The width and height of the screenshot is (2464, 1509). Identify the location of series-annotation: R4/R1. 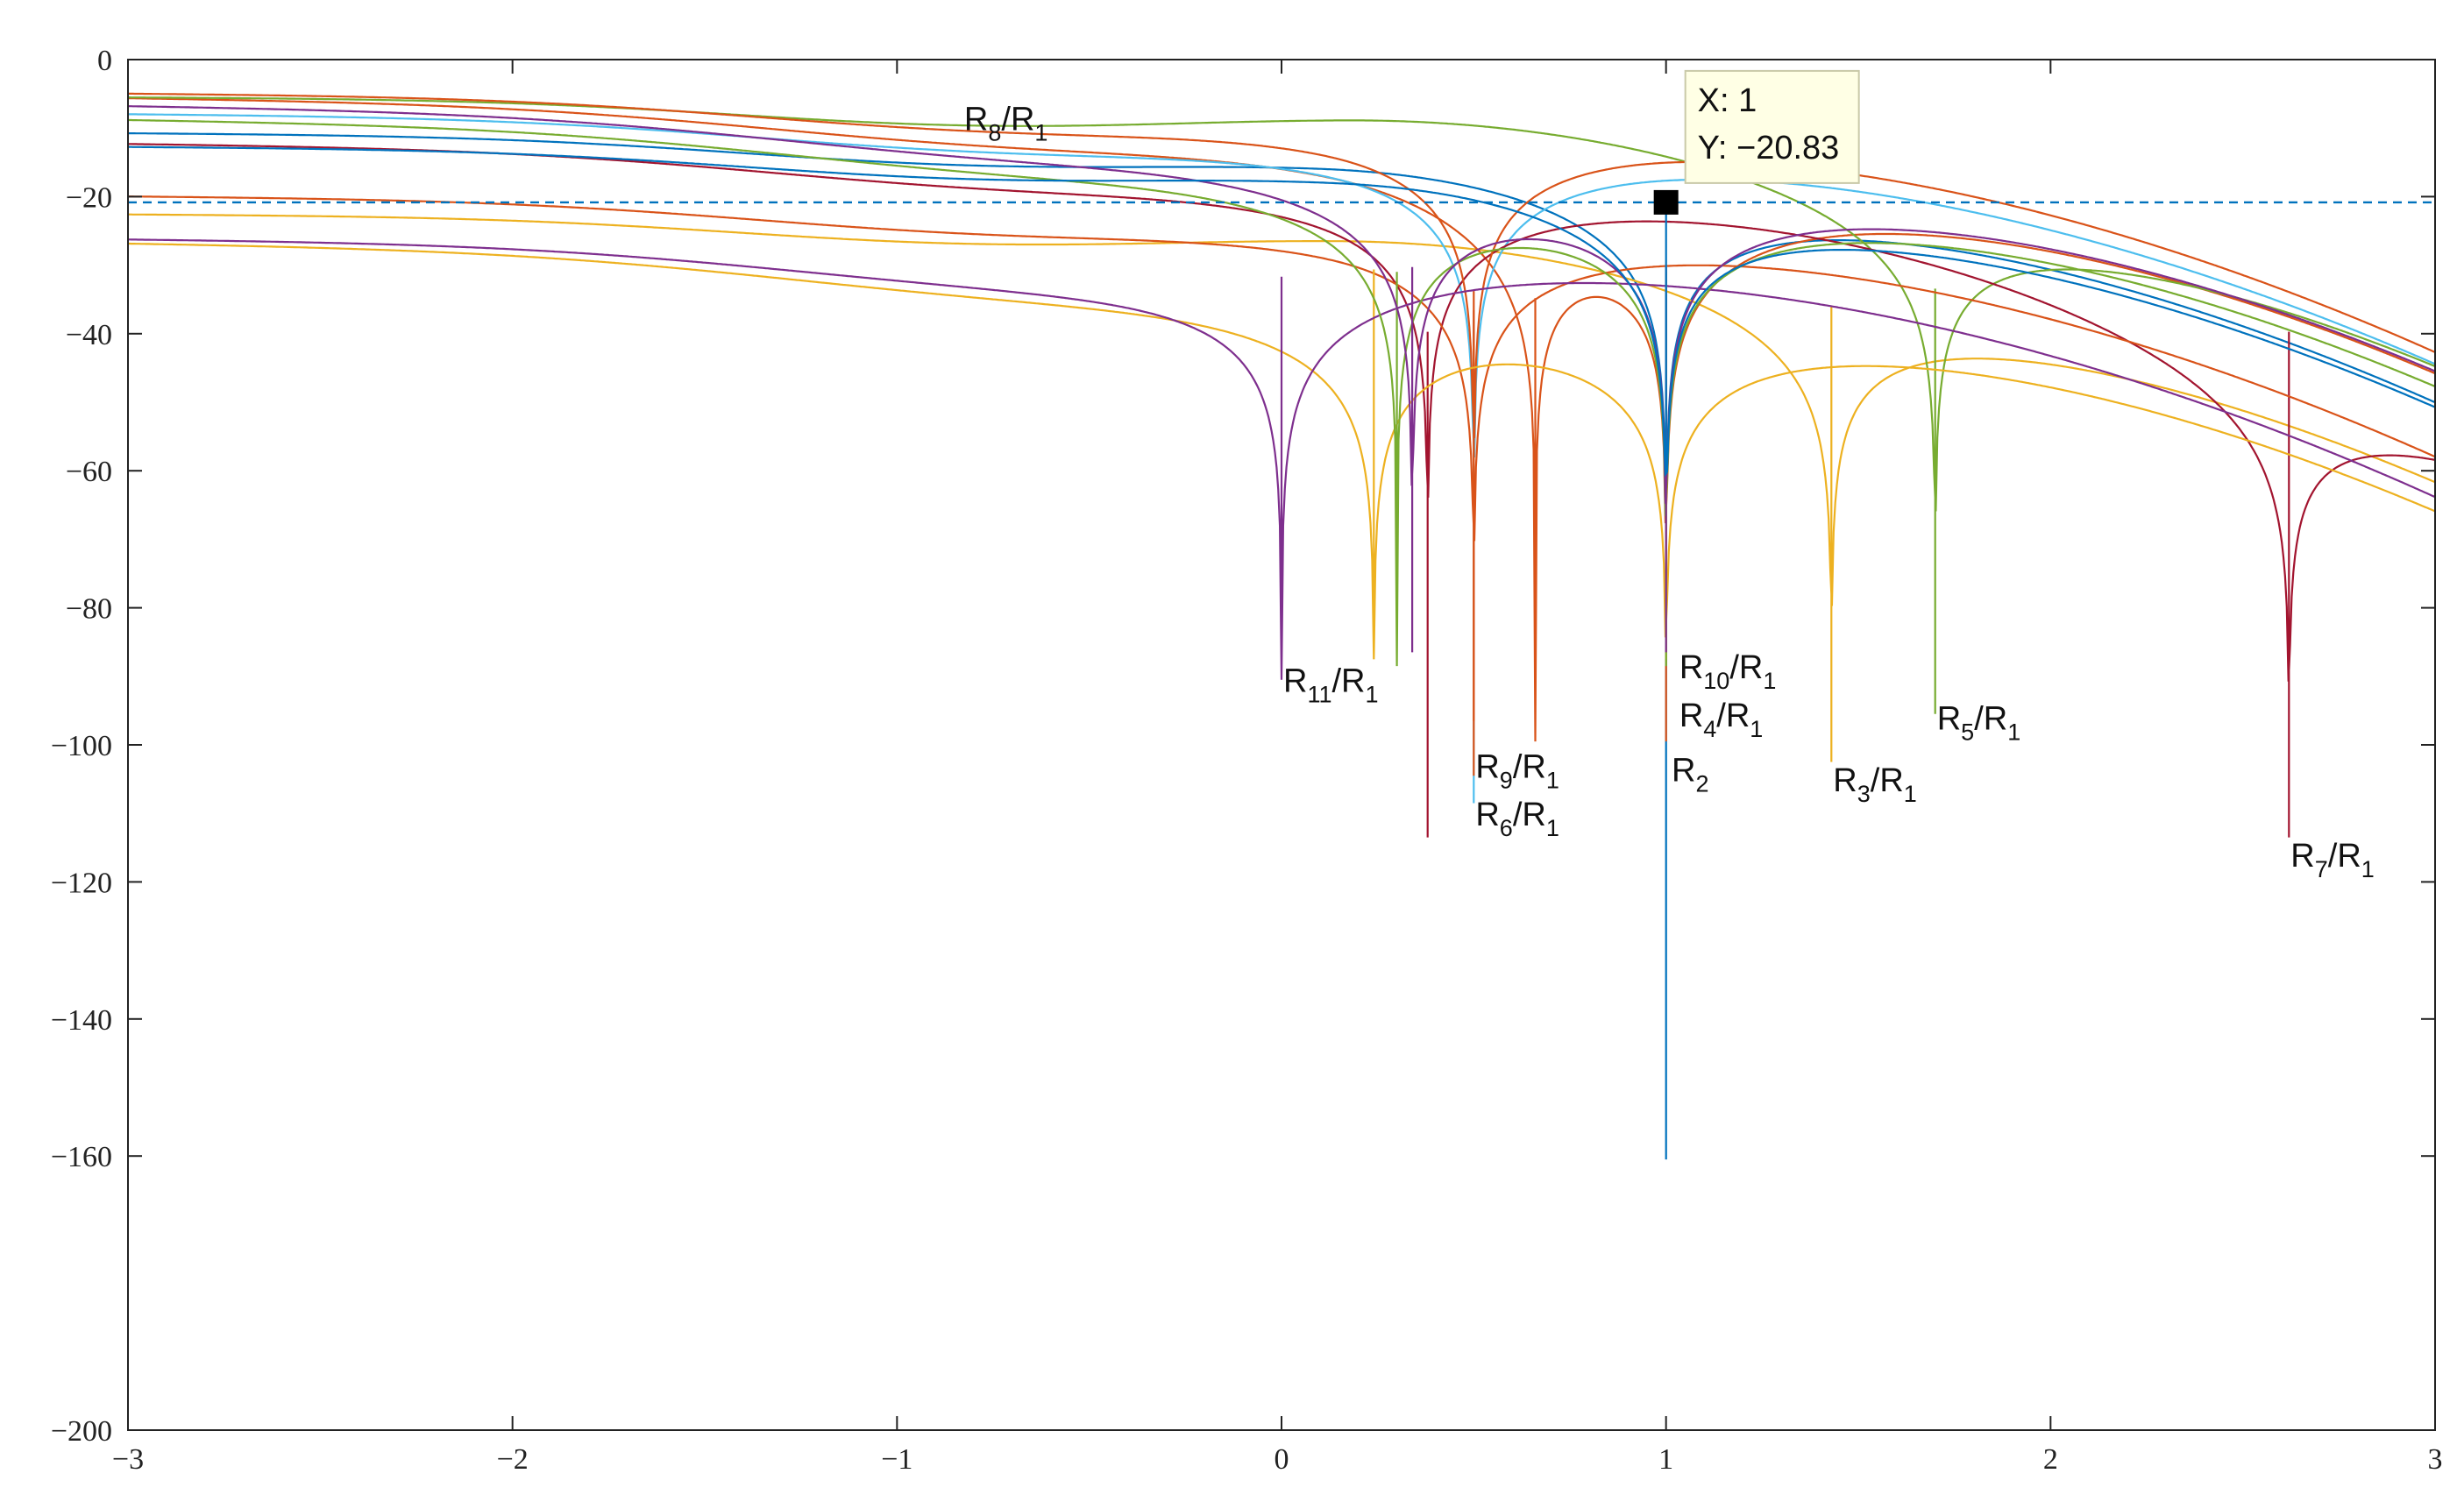
(1721, 720).